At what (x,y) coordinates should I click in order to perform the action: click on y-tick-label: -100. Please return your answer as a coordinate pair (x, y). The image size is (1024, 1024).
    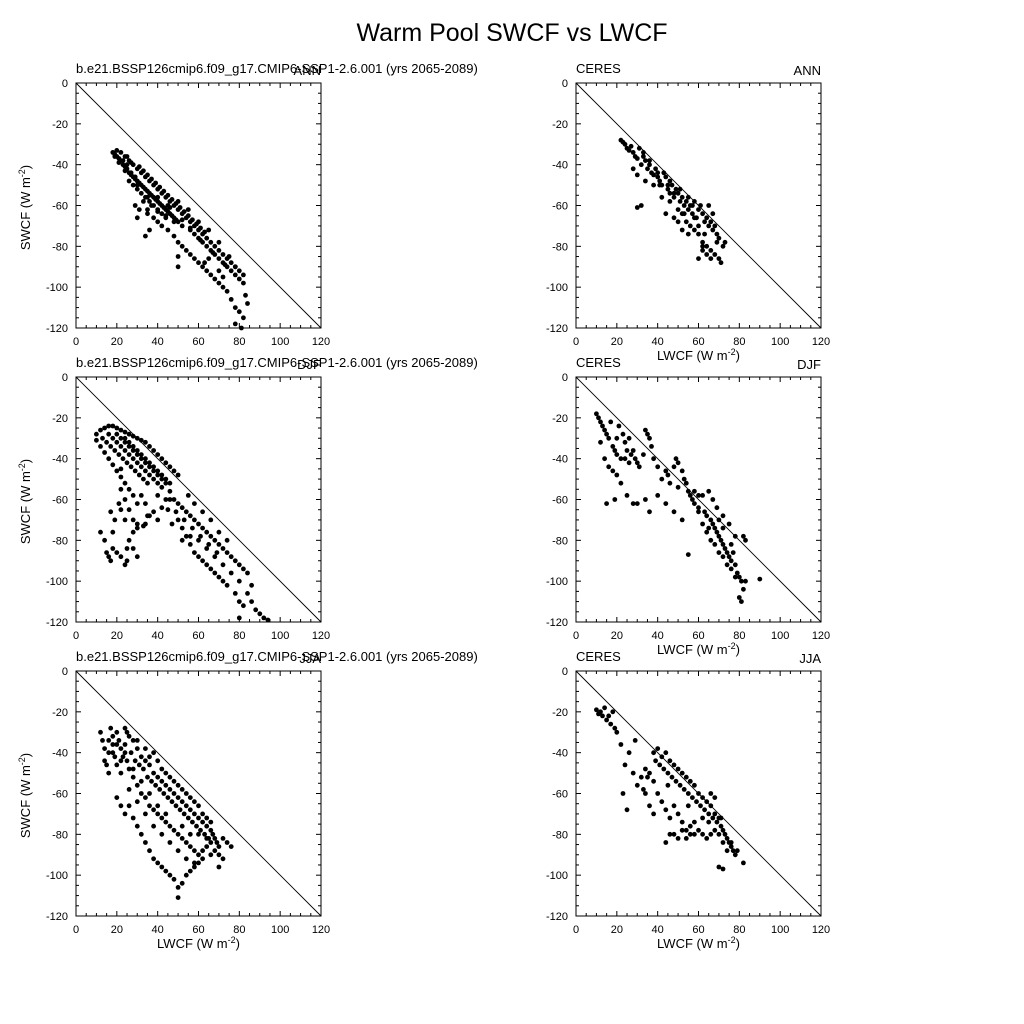
    Looking at the image, I should click on (557, 288).